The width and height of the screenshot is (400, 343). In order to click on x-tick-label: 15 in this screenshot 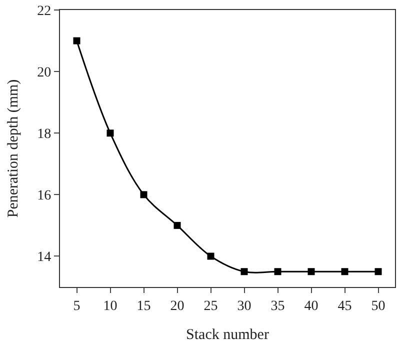, I will do `click(143, 306)`.